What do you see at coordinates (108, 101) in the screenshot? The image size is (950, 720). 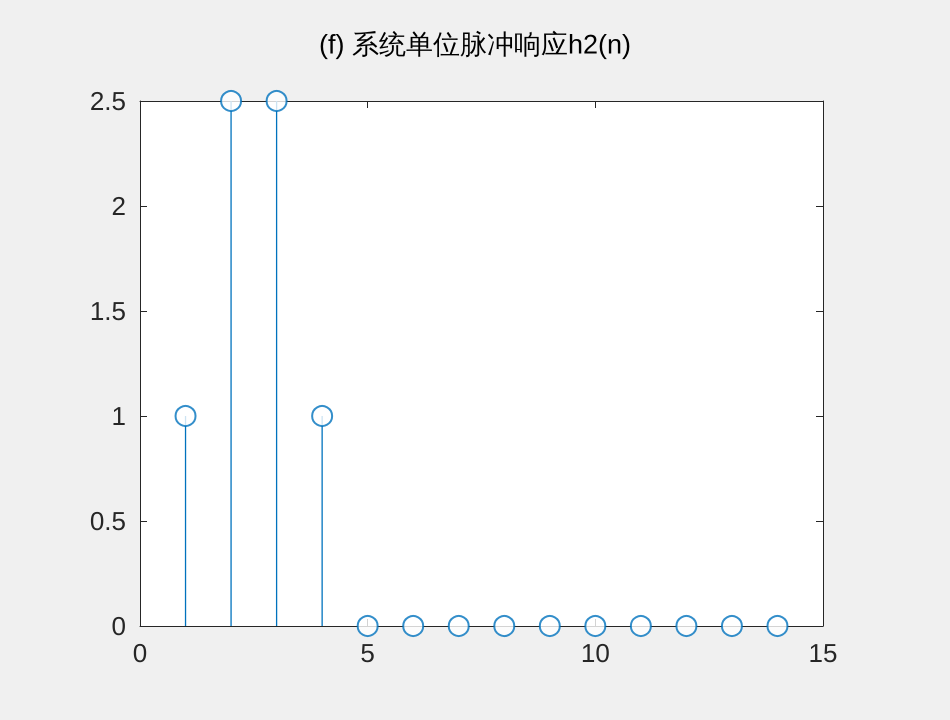 I see `y-tick-label: 2.5` at bounding box center [108, 101].